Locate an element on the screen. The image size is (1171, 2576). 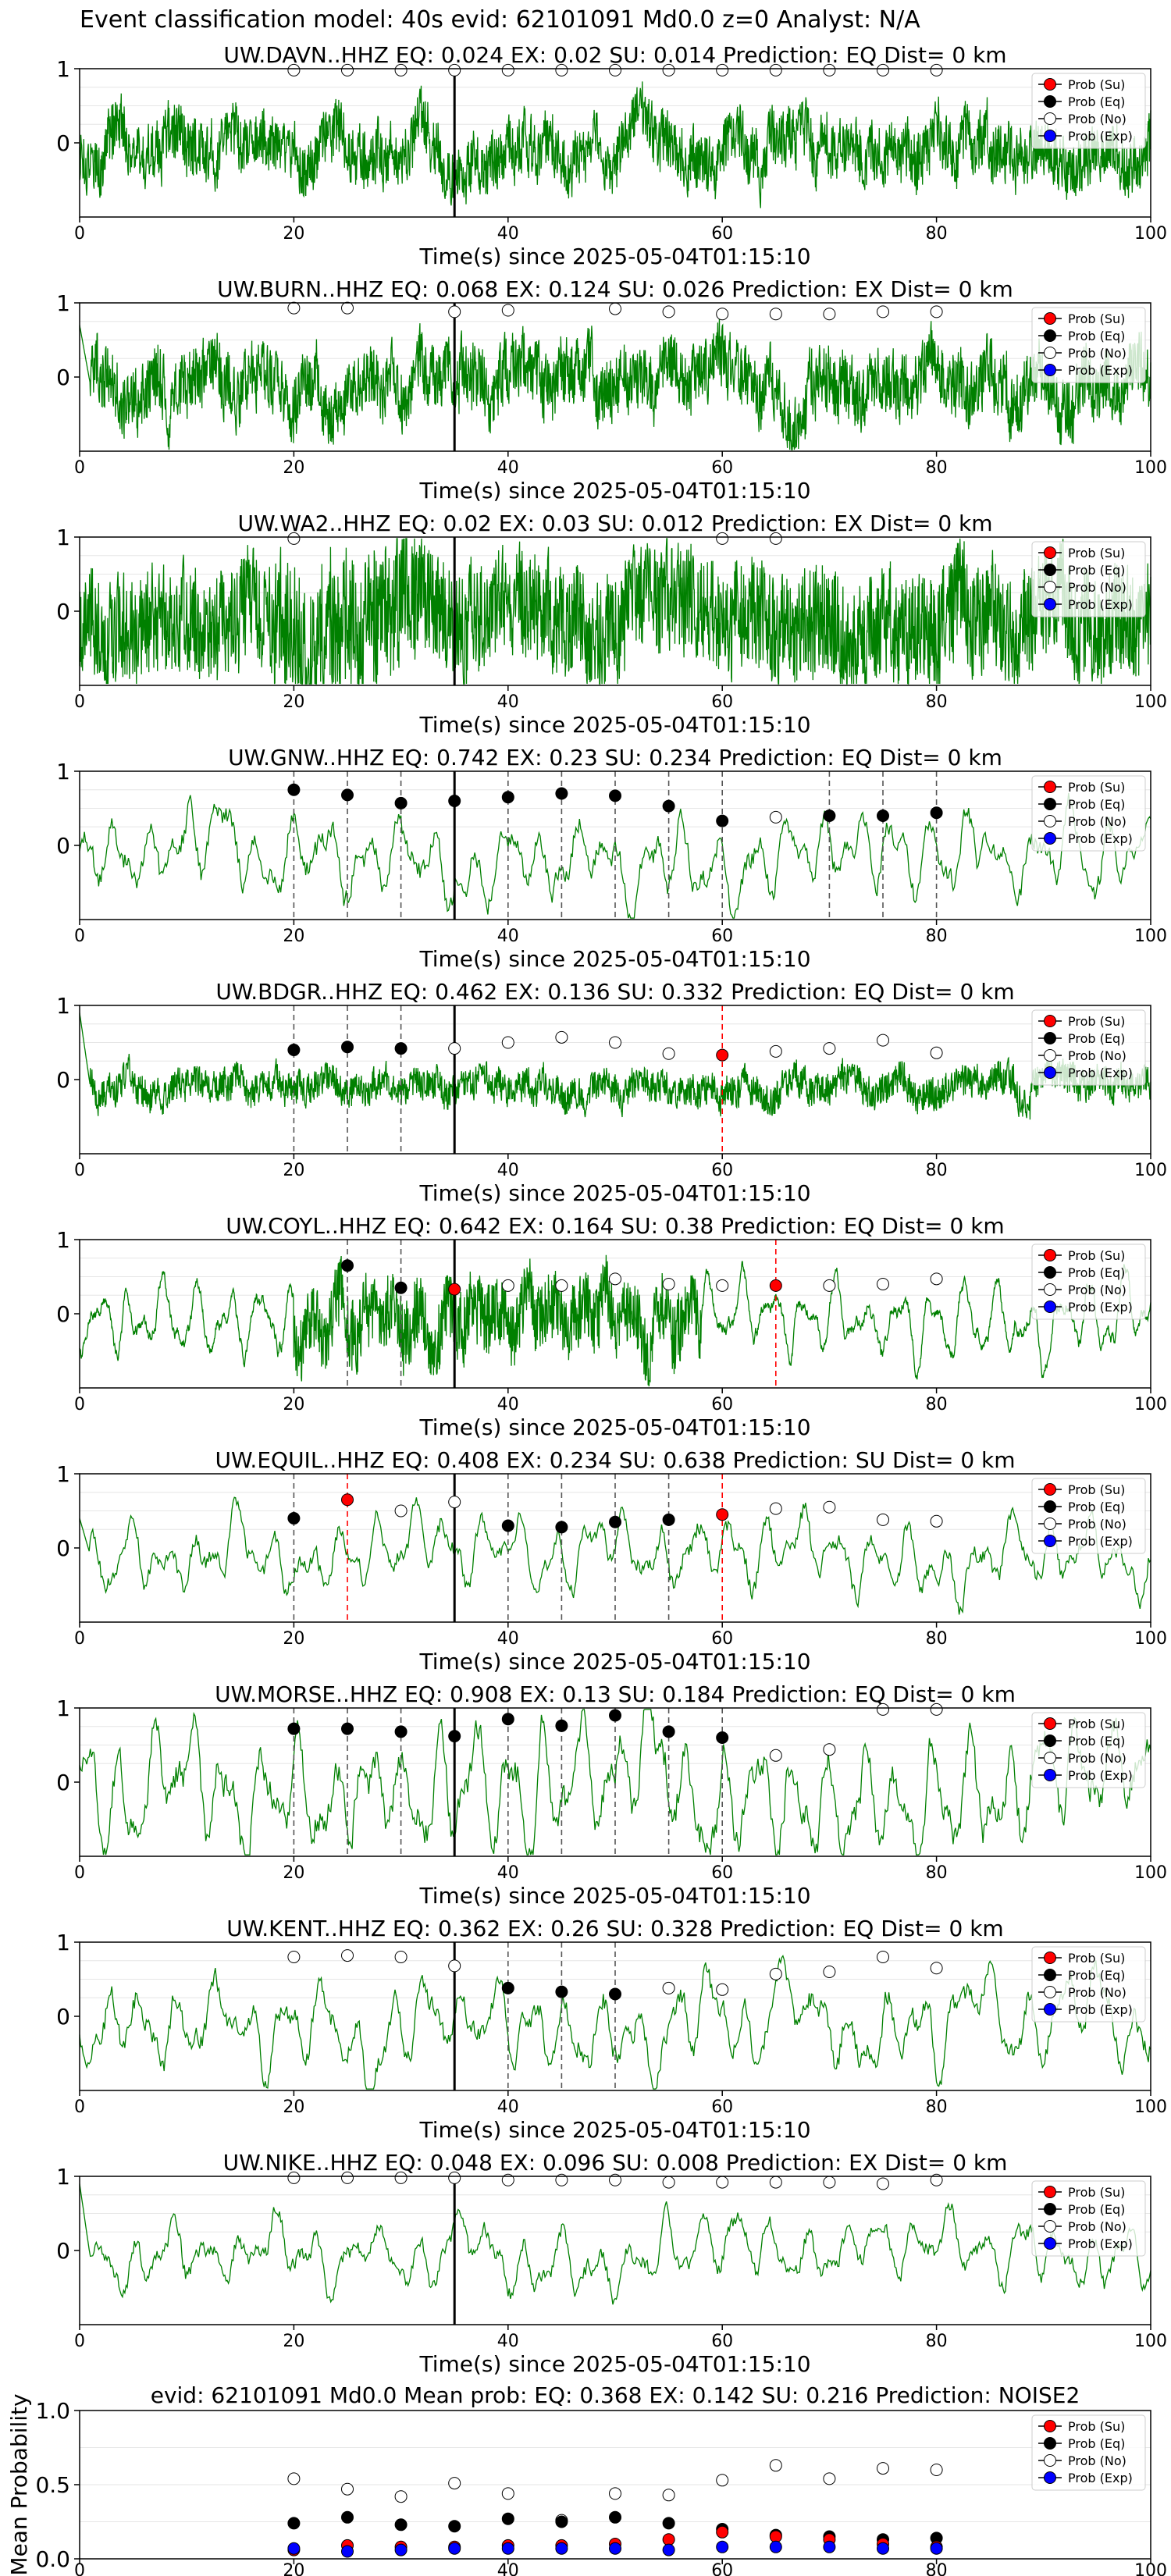
x-tick-label: 40 is located at coordinates (508, 2107).